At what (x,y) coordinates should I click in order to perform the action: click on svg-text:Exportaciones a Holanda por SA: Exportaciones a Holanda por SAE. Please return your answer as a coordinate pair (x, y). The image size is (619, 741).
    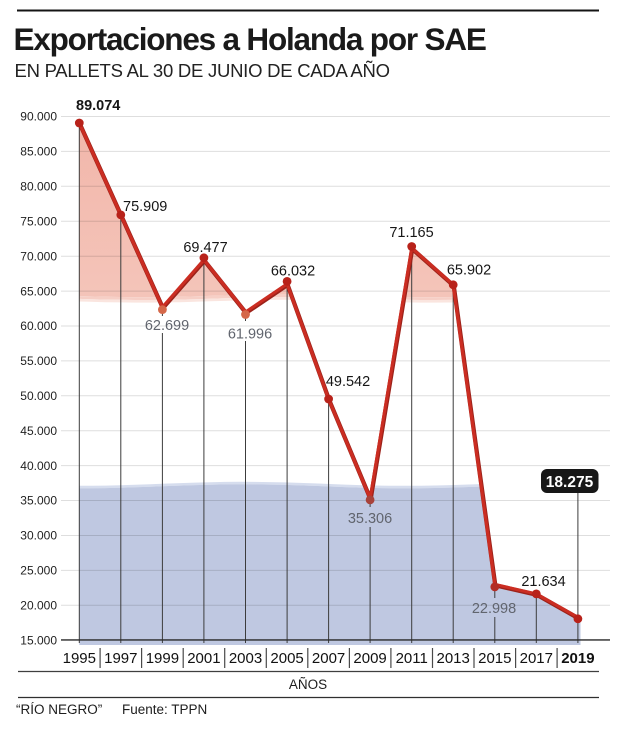
    Looking at the image, I should click on (250, 39).